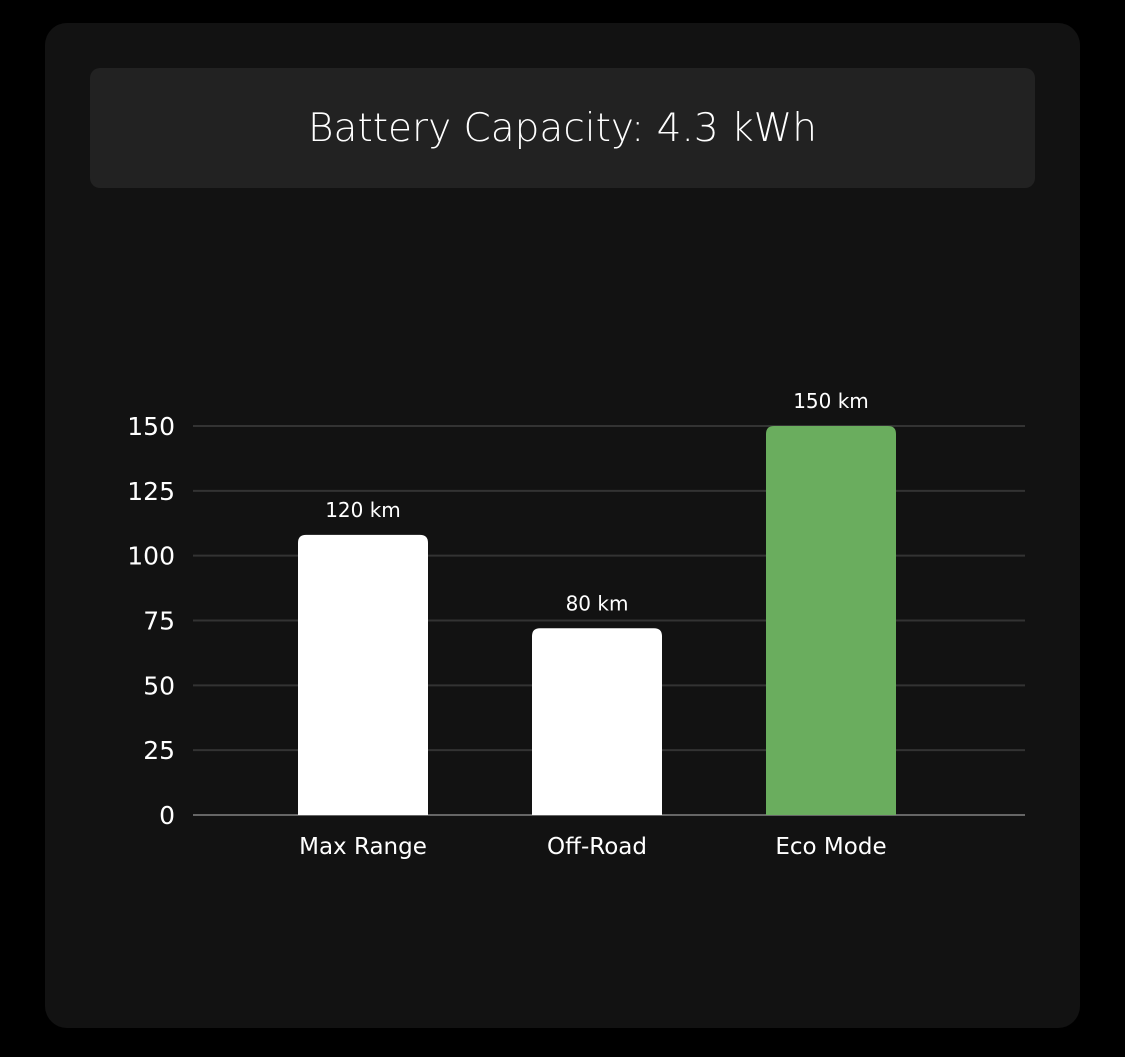 Image resolution: width=1125 pixels, height=1057 pixels. I want to click on x-category-label: Off-Road, so click(597, 847).